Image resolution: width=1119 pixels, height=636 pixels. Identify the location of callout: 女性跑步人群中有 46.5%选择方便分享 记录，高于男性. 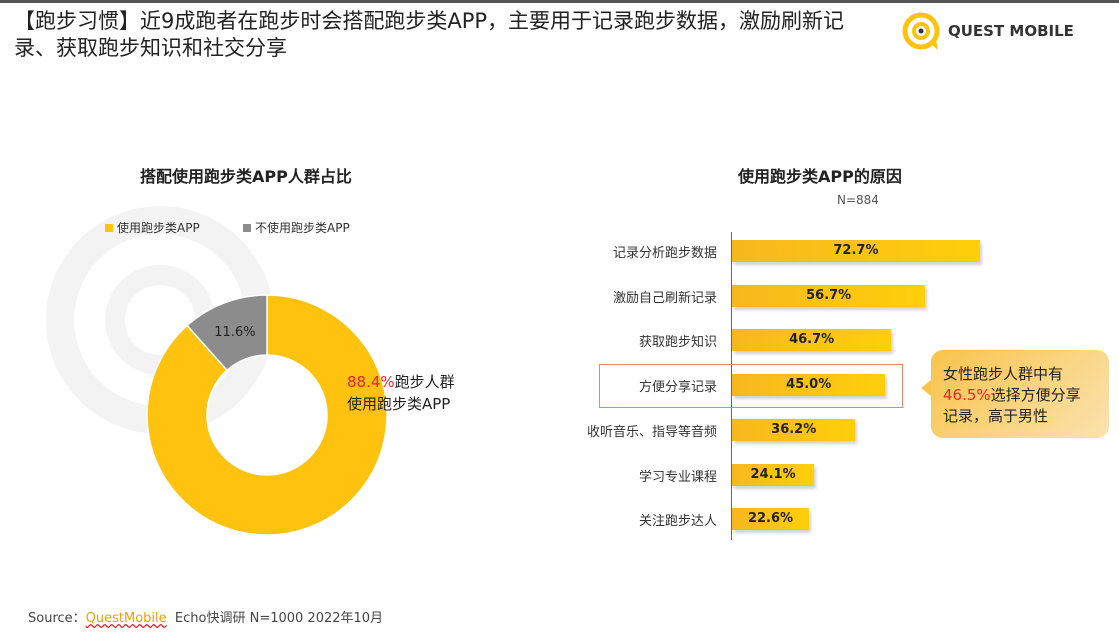
(1015, 394).